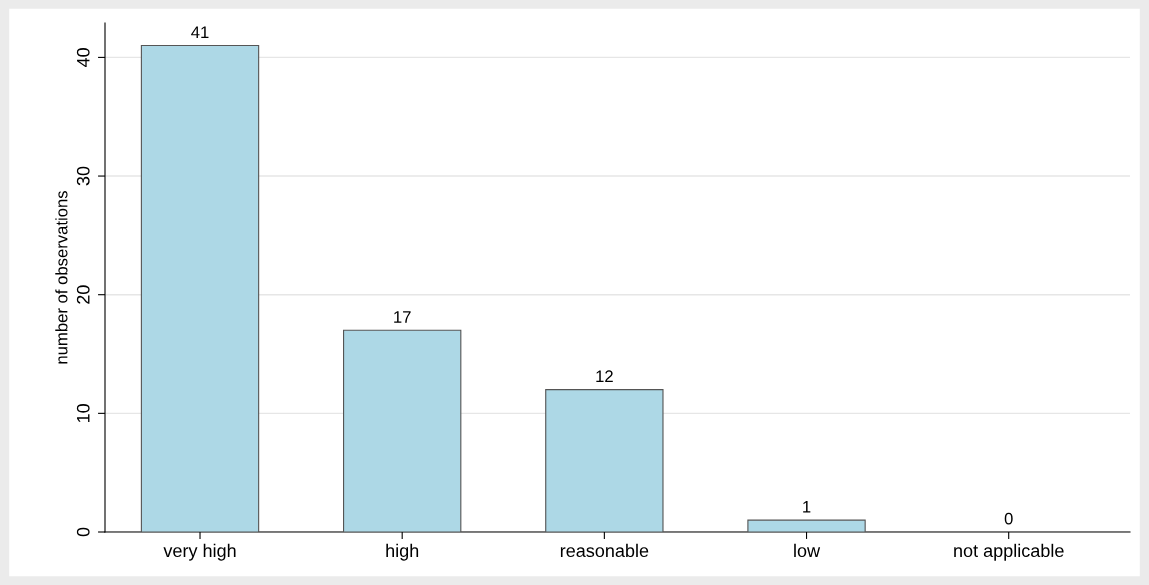 The width and height of the screenshot is (1149, 585). I want to click on y-tick-label: 0, so click(83, 532).